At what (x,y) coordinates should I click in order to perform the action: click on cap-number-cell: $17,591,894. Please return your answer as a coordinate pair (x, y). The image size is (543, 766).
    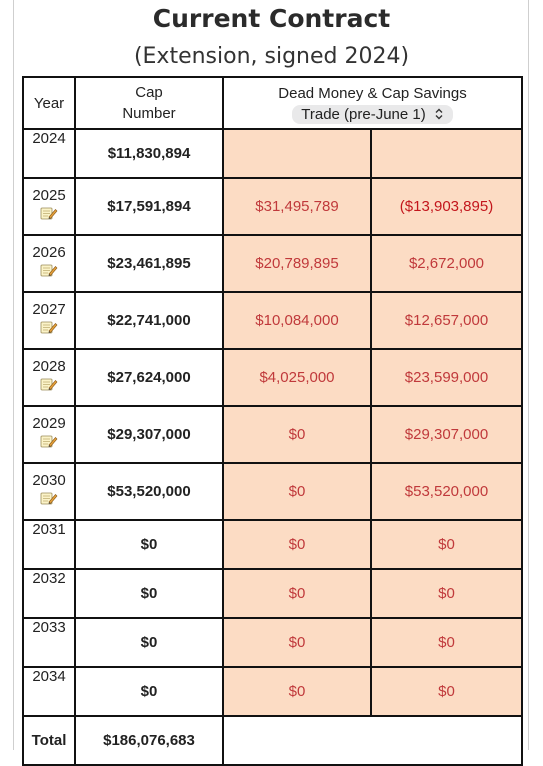
    Looking at the image, I should click on (149, 206).